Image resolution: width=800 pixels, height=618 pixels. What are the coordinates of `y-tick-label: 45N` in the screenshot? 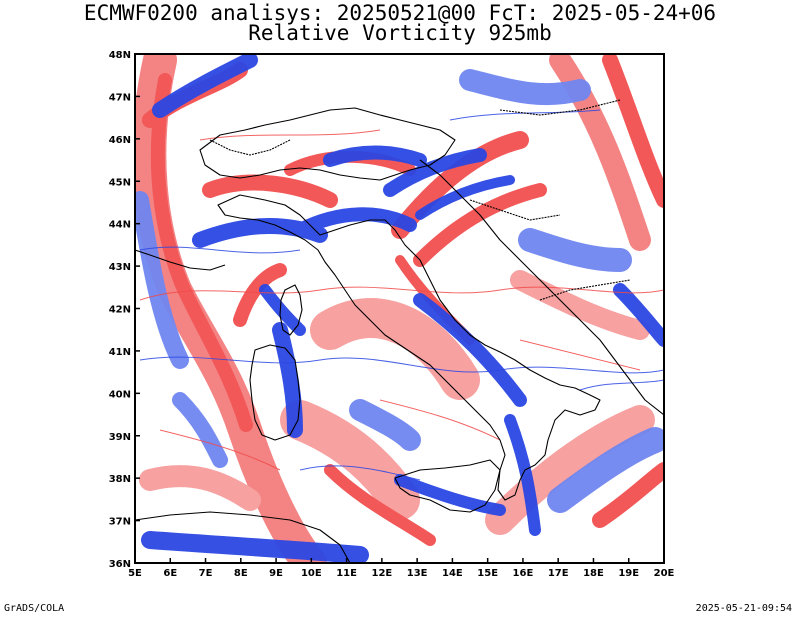 It's located at (120, 182).